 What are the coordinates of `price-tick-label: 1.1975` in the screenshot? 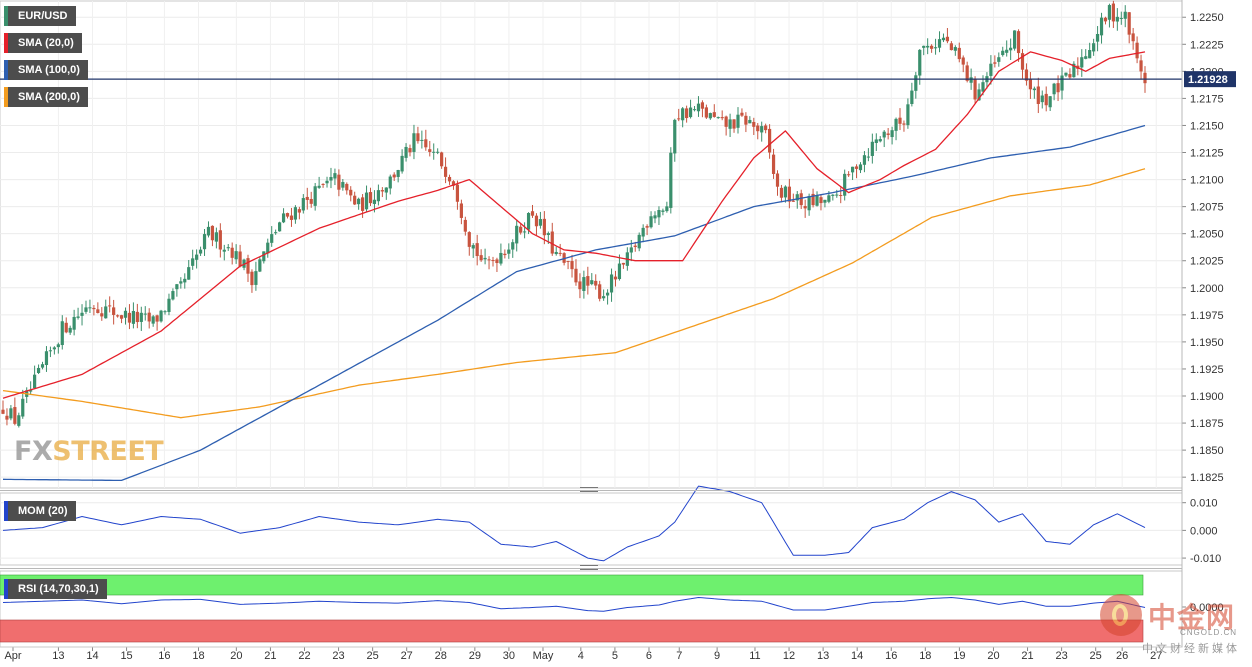 It's located at (1207, 316).